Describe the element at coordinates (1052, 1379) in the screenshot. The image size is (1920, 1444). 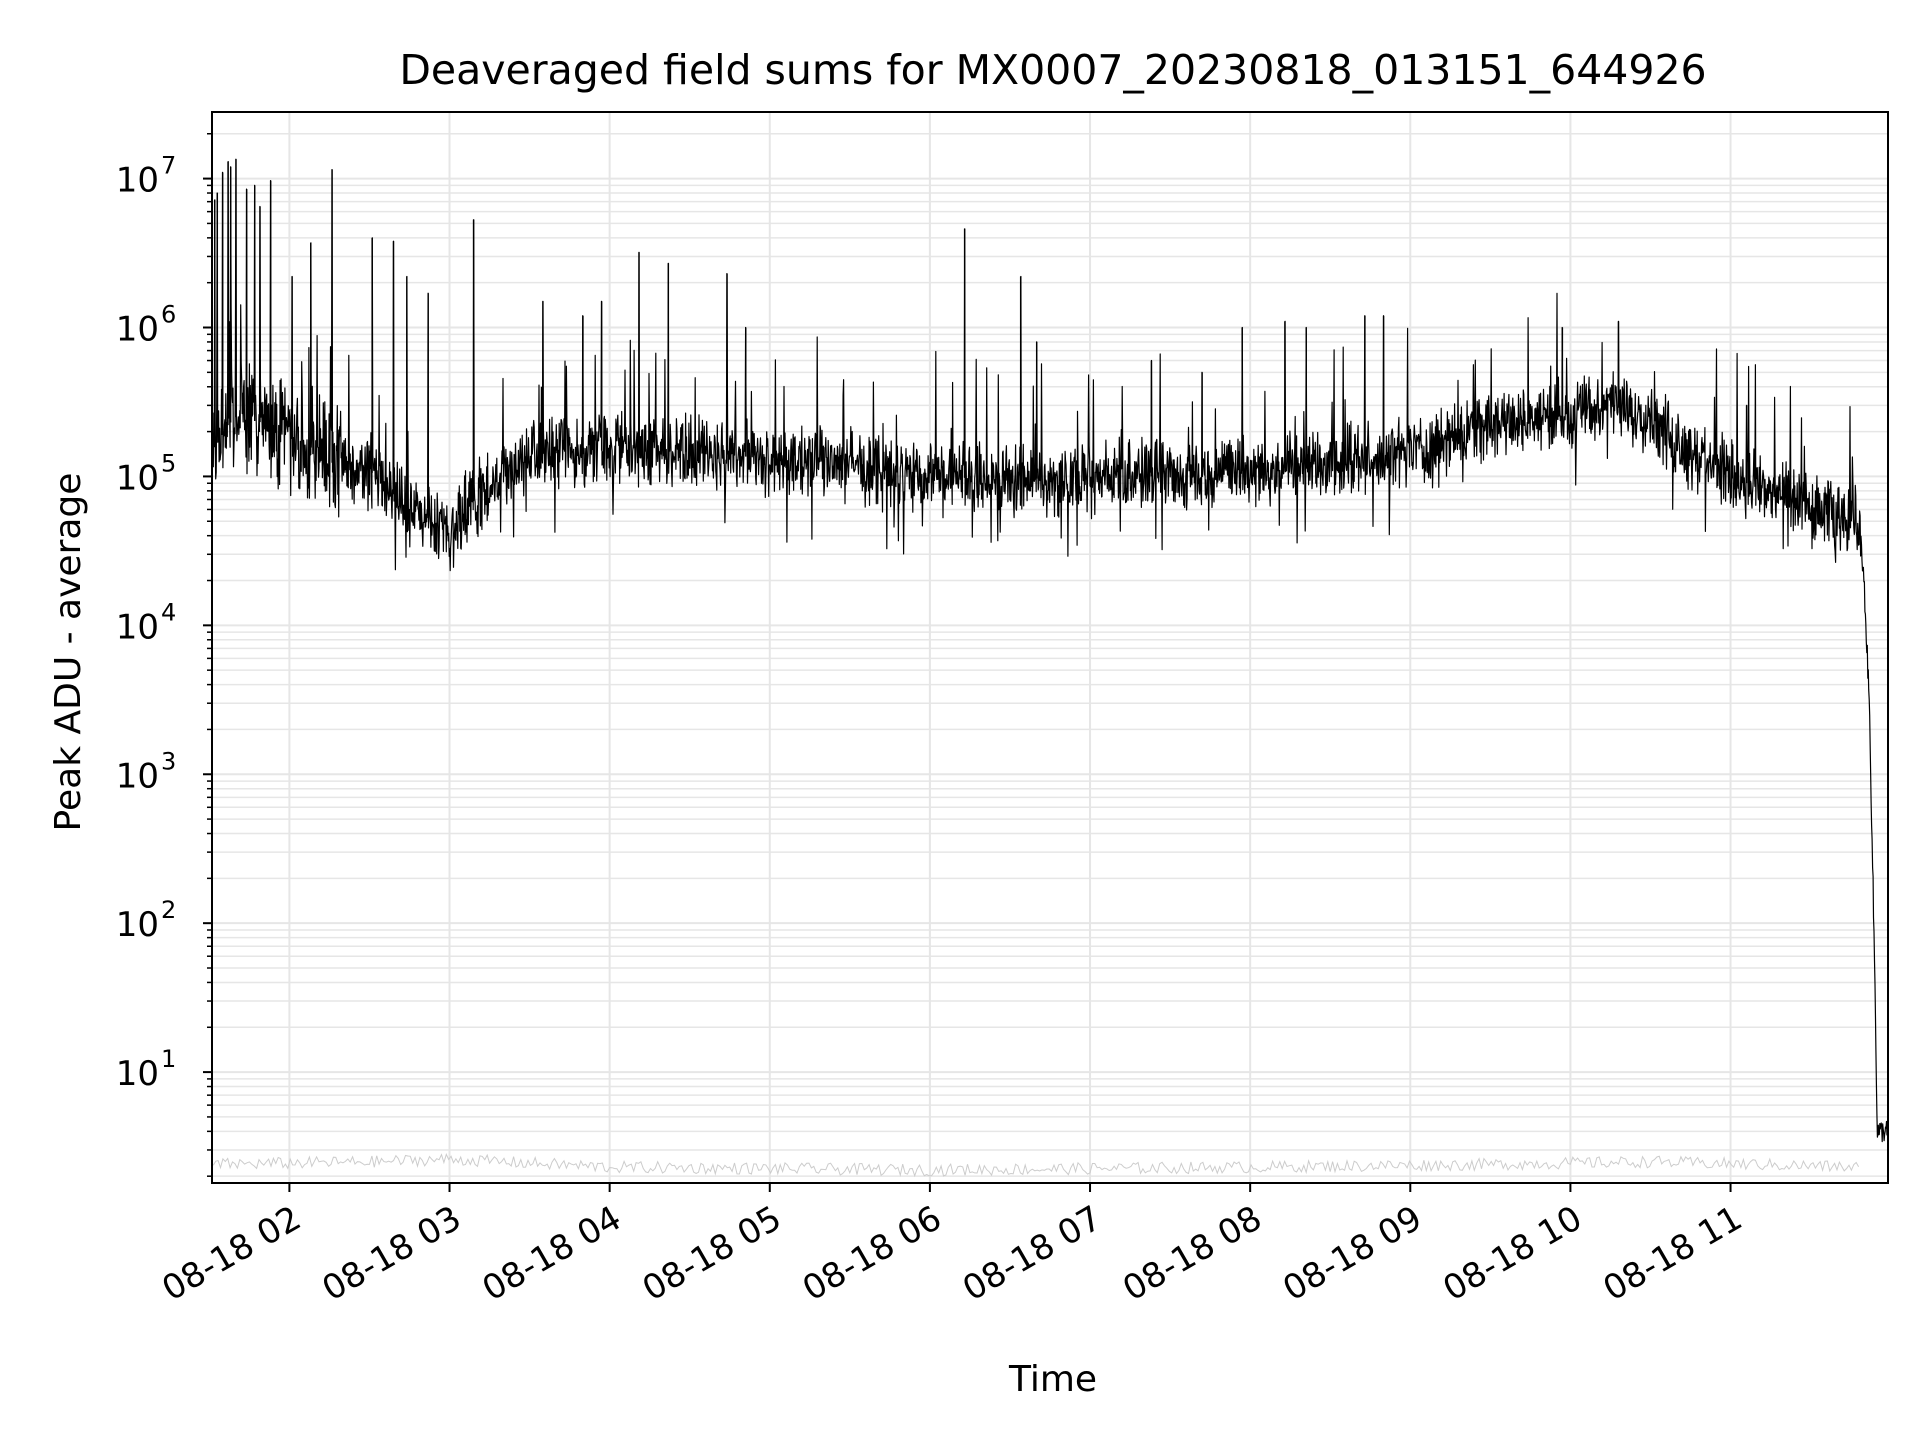
I see `x-axis-label: Time` at that location.